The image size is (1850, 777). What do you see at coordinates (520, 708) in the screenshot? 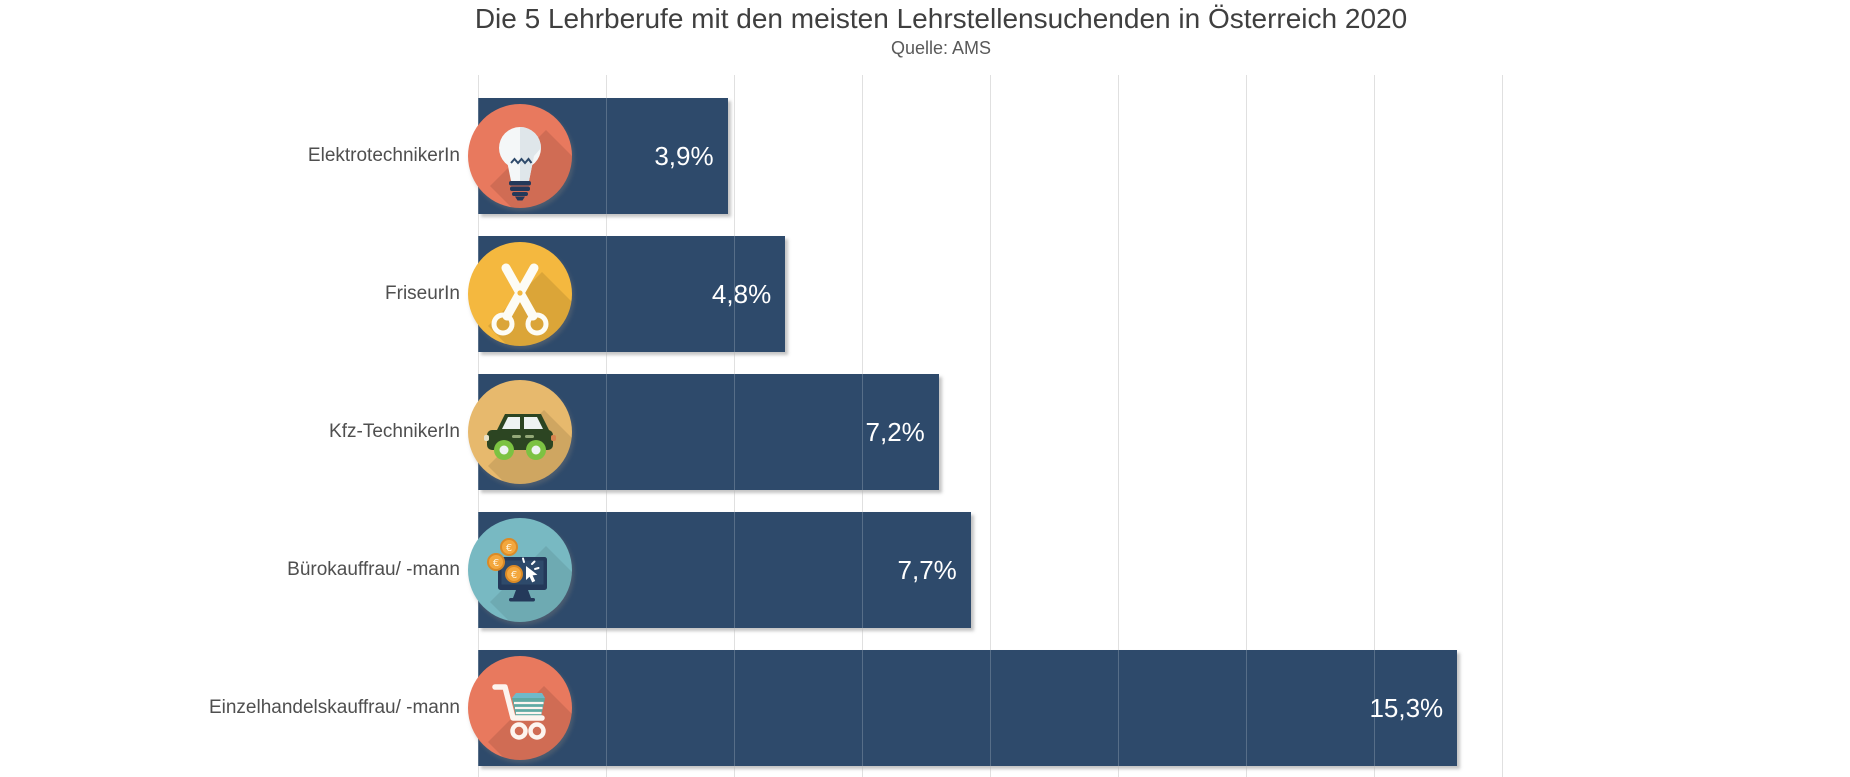
I see `shopping-cart-icon` at bounding box center [520, 708].